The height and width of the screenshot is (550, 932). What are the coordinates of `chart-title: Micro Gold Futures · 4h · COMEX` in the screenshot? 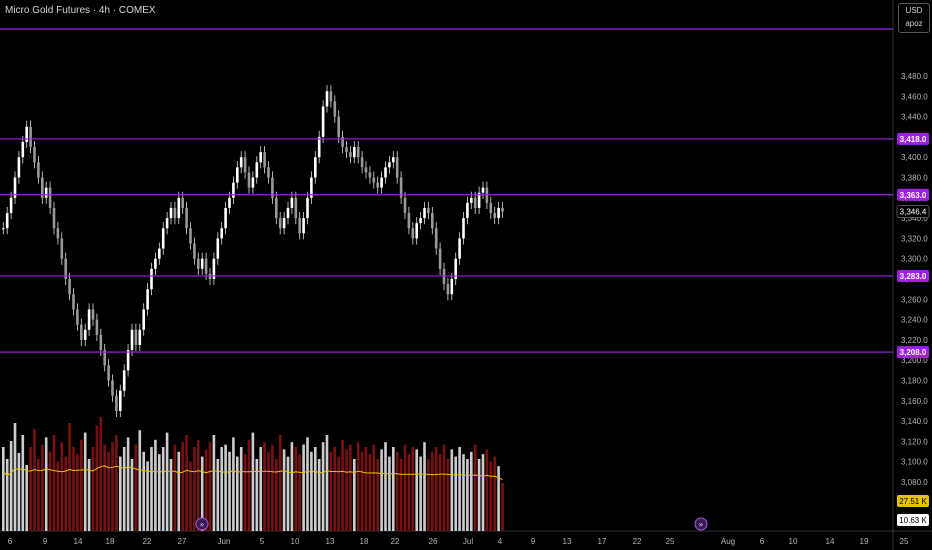 It's located at (80, 10).